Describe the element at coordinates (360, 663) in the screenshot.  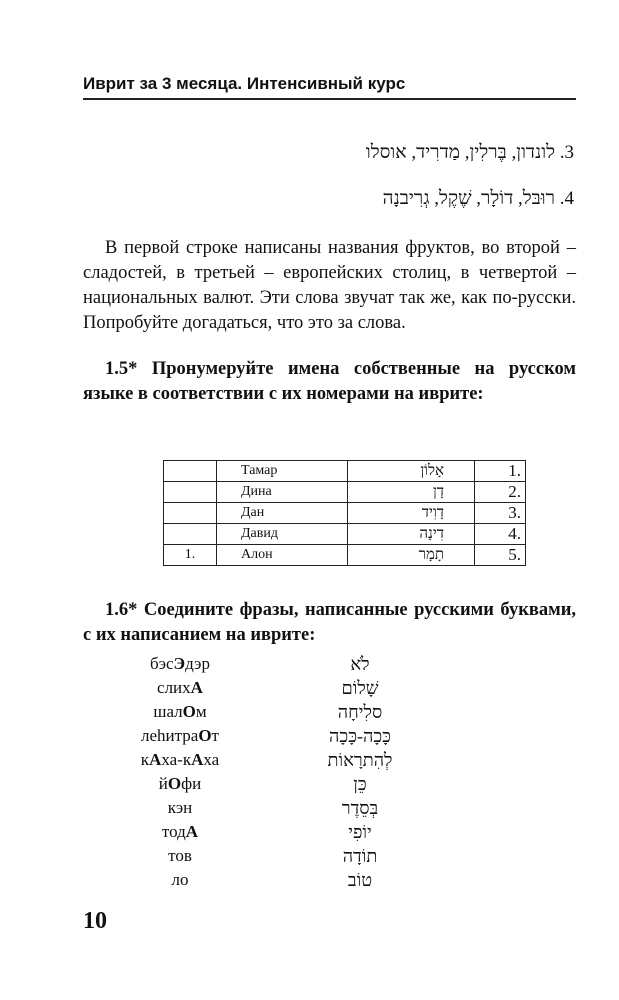
I see `hebrew-phrase: לֹא` at that location.